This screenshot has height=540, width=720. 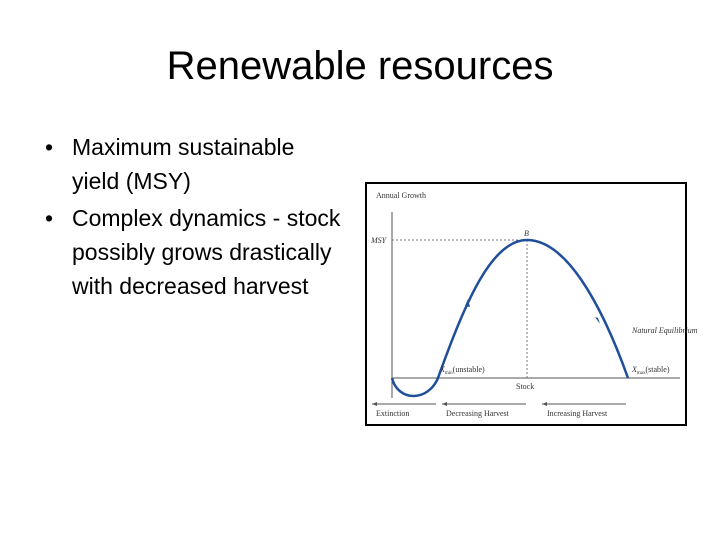 What do you see at coordinates (577, 413) in the screenshot?
I see `region-label: Increasing Harvest` at bounding box center [577, 413].